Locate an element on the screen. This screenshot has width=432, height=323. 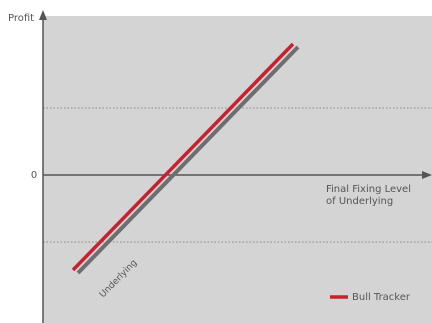
legend-label-bull-tracker: Bull Tracker is located at coordinates (381, 297).